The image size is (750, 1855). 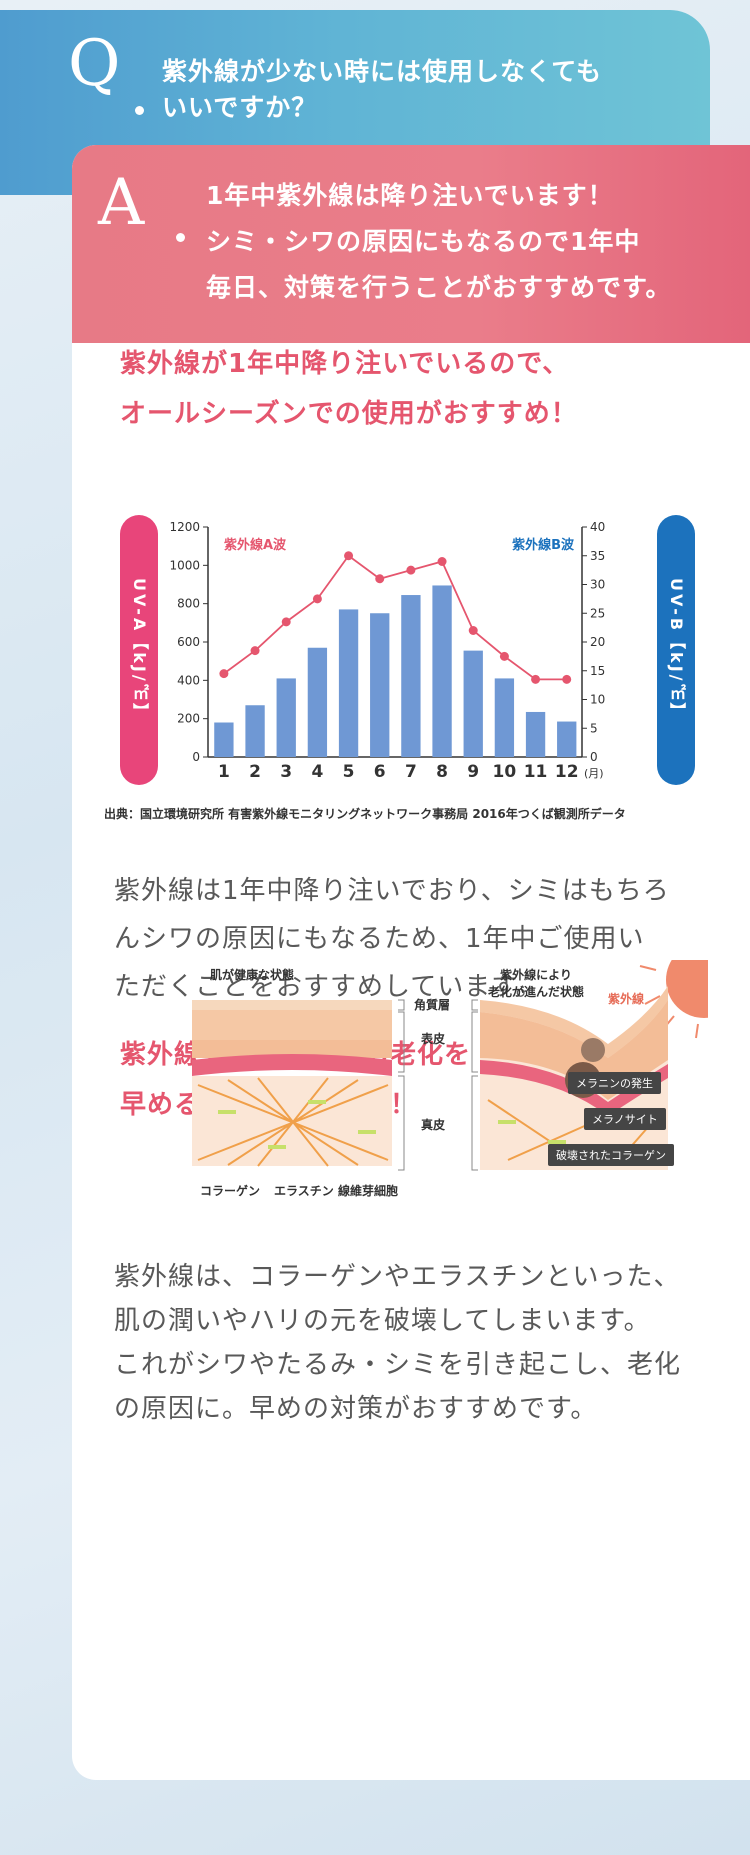 What do you see at coordinates (536, 983) in the screenshot?
I see `aged-title: 紫外線により 老化が進んだ状態` at bounding box center [536, 983].